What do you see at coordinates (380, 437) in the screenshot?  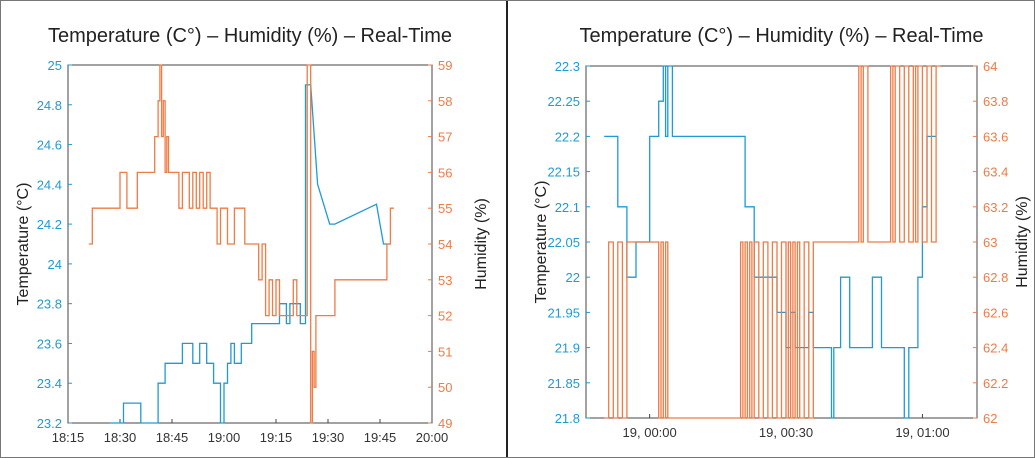 I see `x-tick-label: 19:45` at bounding box center [380, 437].